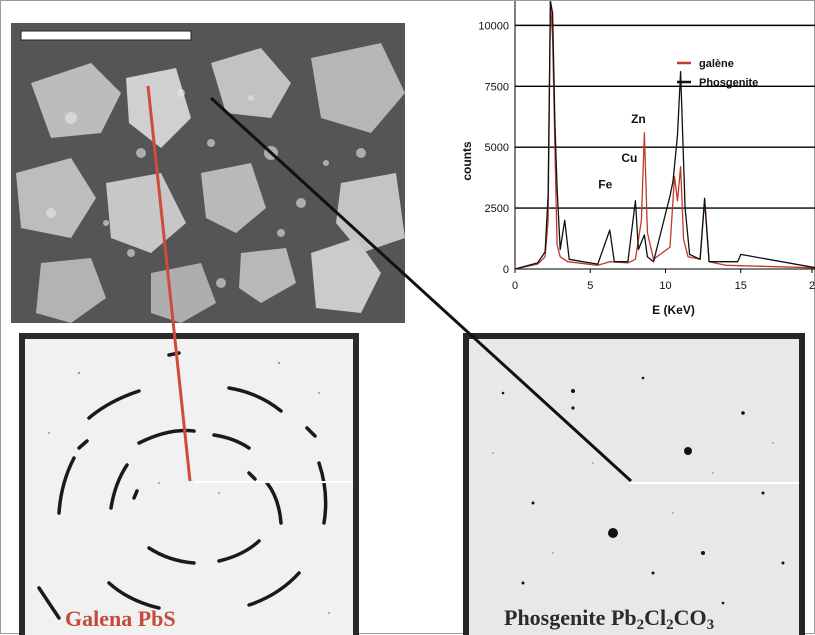  I want to click on peak-label-fe: Fe, so click(605, 185).